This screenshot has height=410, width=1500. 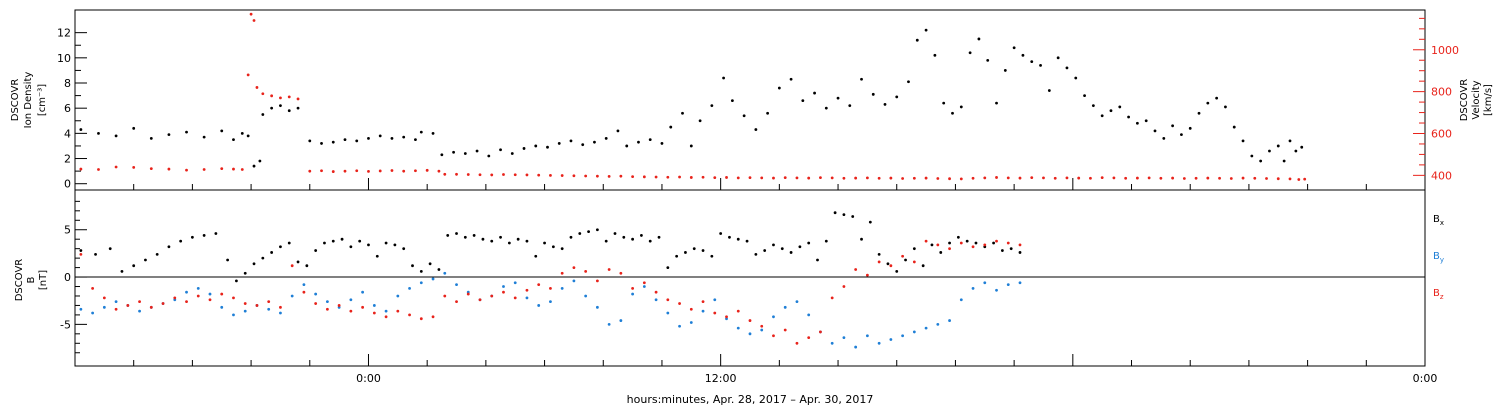 What do you see at coordinates (67, 133) in the screenshot?
I see `density-tick-label: 4` at bounding box center [67, 133].